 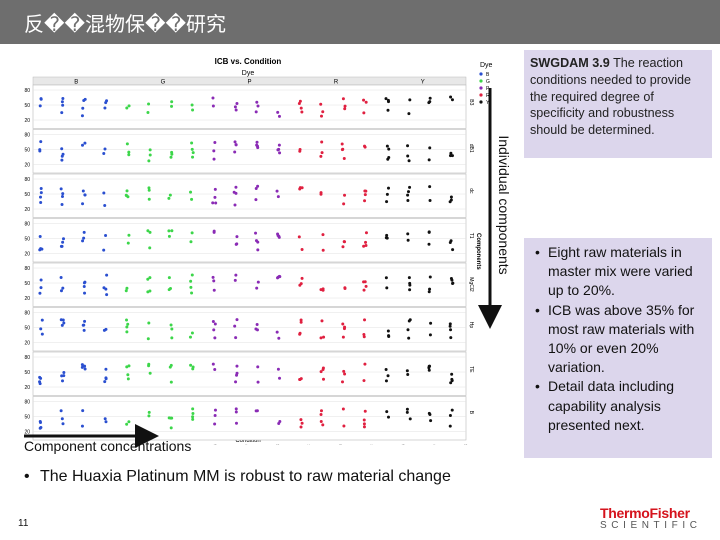 What do you see at coordinates (651, 525) in the screenshot?
I see `logo-line2: SCIENTIFIC` at bounding box center [651, 525].